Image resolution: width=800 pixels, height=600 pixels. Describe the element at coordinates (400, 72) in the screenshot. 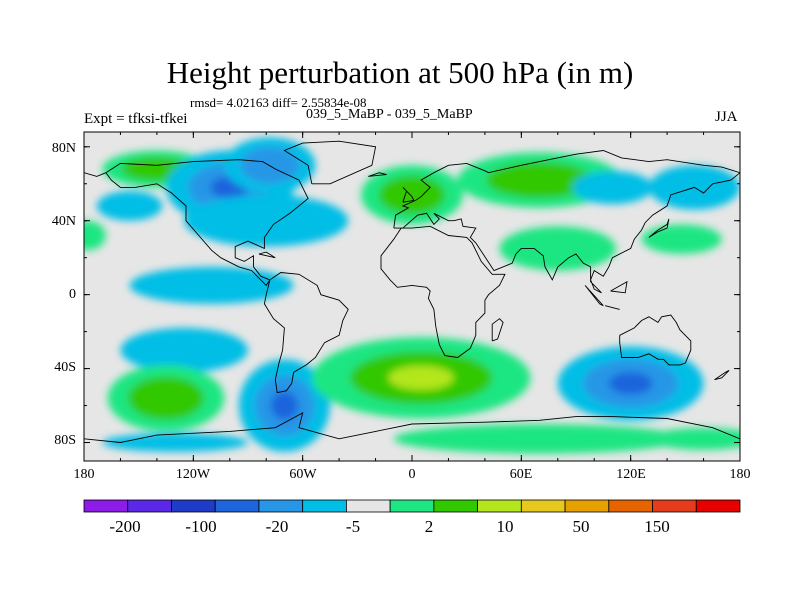

I see `chart-title: Height perturbation at 500 hPa (in m)` at that location.